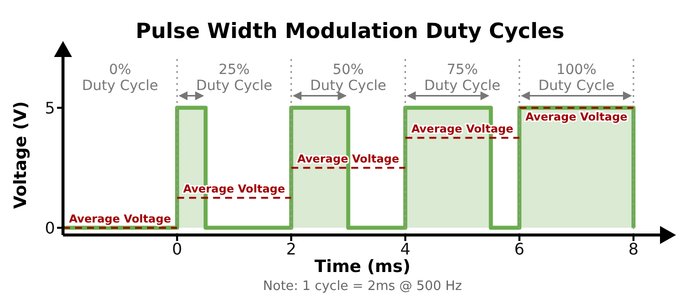 Image resolution: width=700 pixels, height=300 pixels. What do you see at coordinates (633, 248) in the screenshot?
I see `x-tick-label: 8` at bounding box center [633, 248].